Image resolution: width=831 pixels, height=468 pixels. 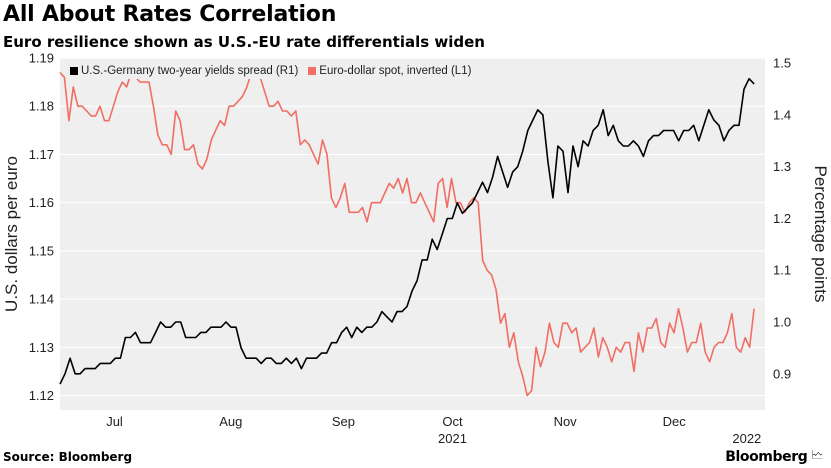 What do you see at coordinates (41, 395) in the screenshot?
I see `y-left-tick-label: 1.12` at bounding box center [41, 395].